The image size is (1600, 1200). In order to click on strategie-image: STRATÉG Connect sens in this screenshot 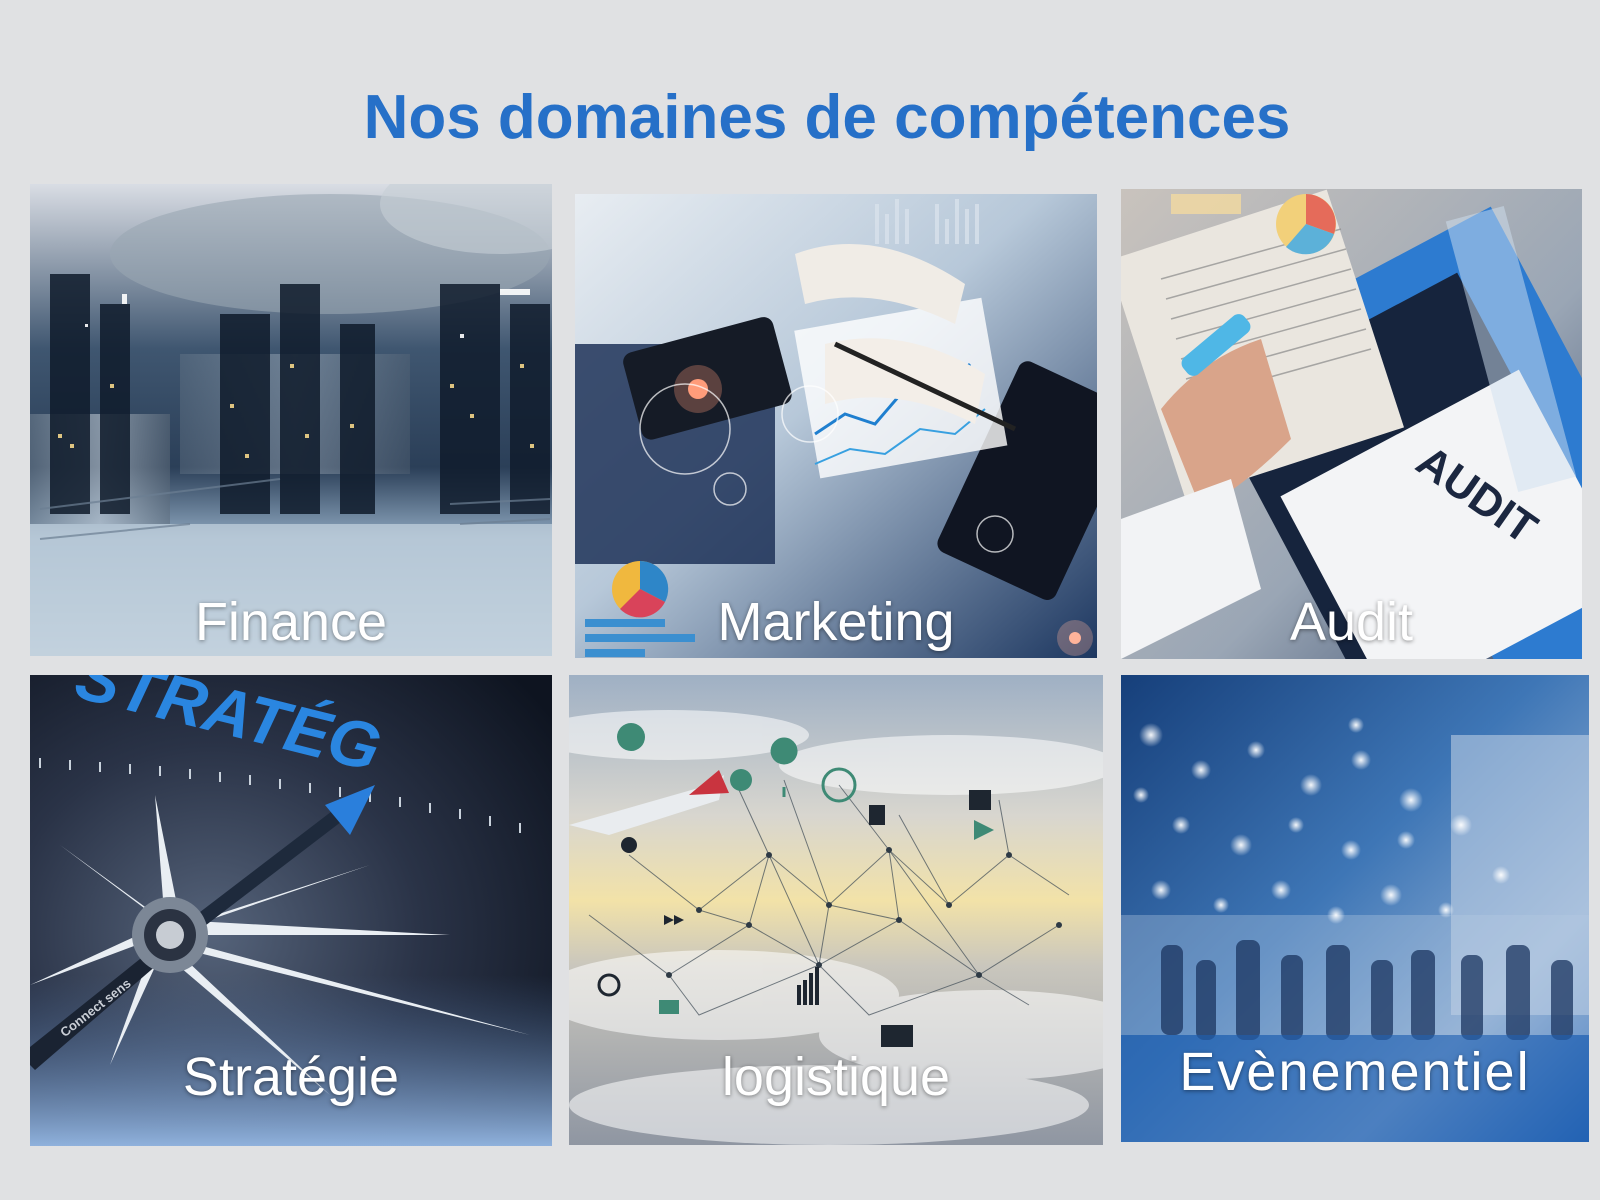, I will do `click(291, 910)`.